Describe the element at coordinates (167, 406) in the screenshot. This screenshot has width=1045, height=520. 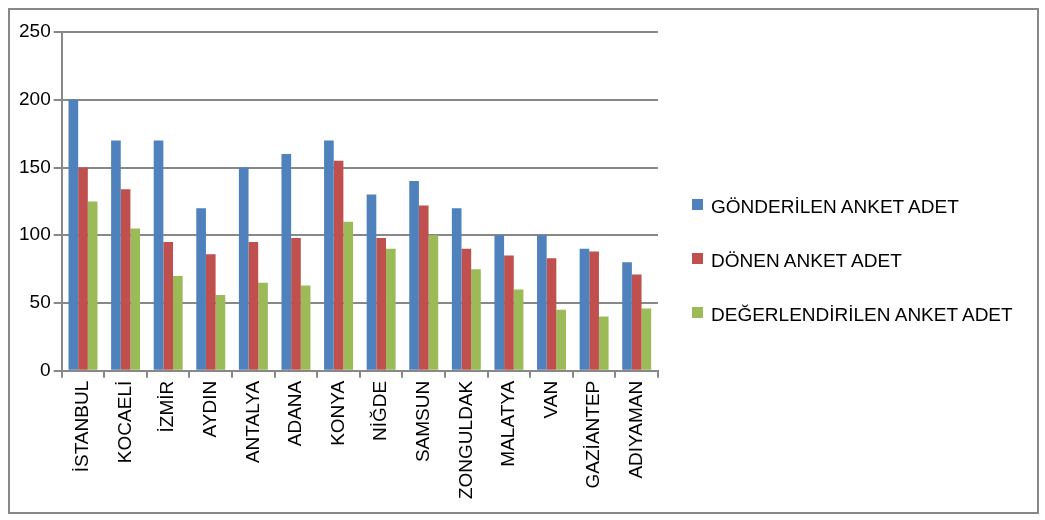
I see `x-tick-label: İZMİR` at that location.